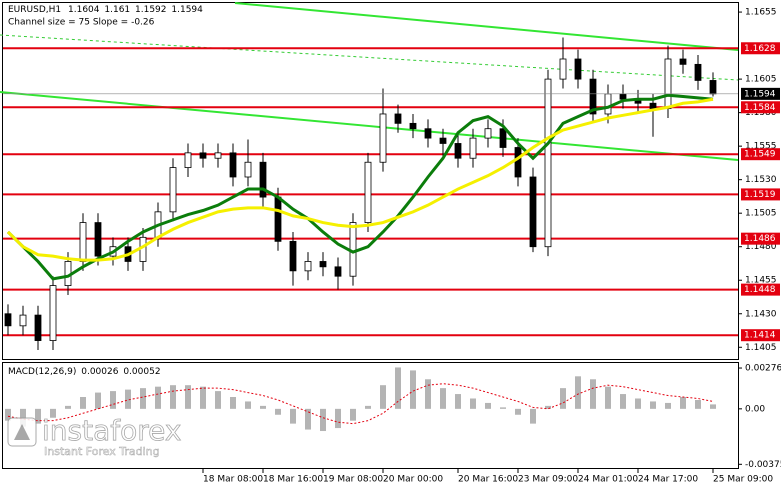  I want to click on x-tick-label: 25 Mar 09:00, so click(743, 480).